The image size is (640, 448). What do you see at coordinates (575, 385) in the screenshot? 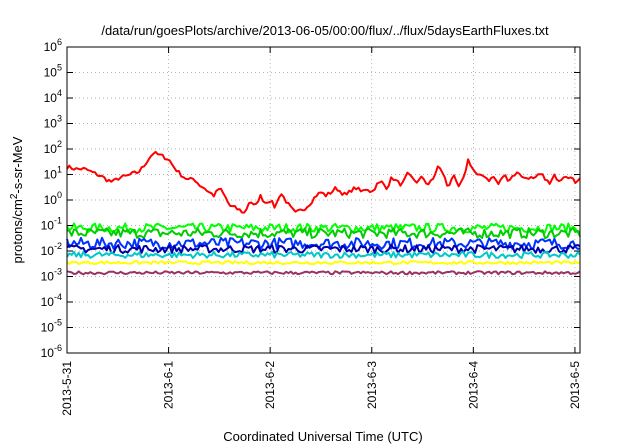
I see `x-tick-label: 2013-6-5` at bounding box center [575, 385].